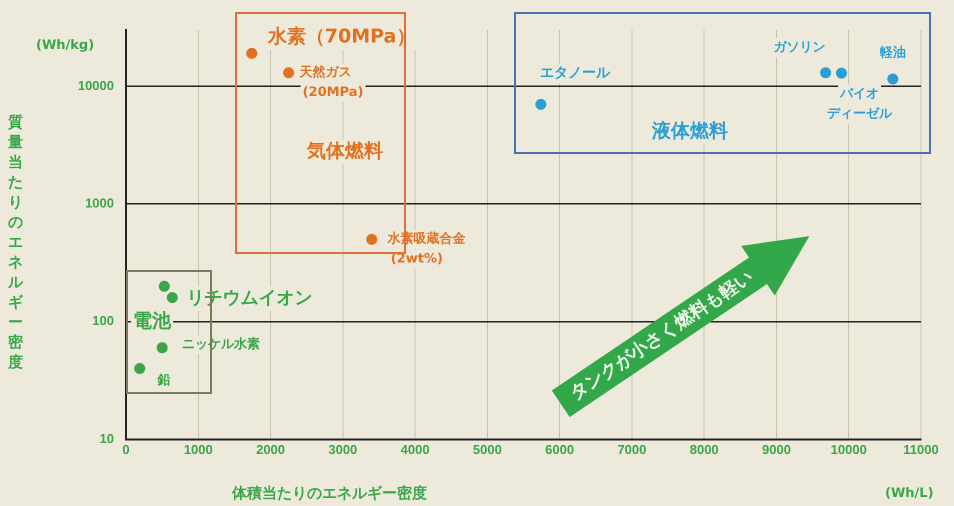 The height and width of the screenshot is (506, 954). I want to click on x-tick-label: 1000, so click(198, 449).